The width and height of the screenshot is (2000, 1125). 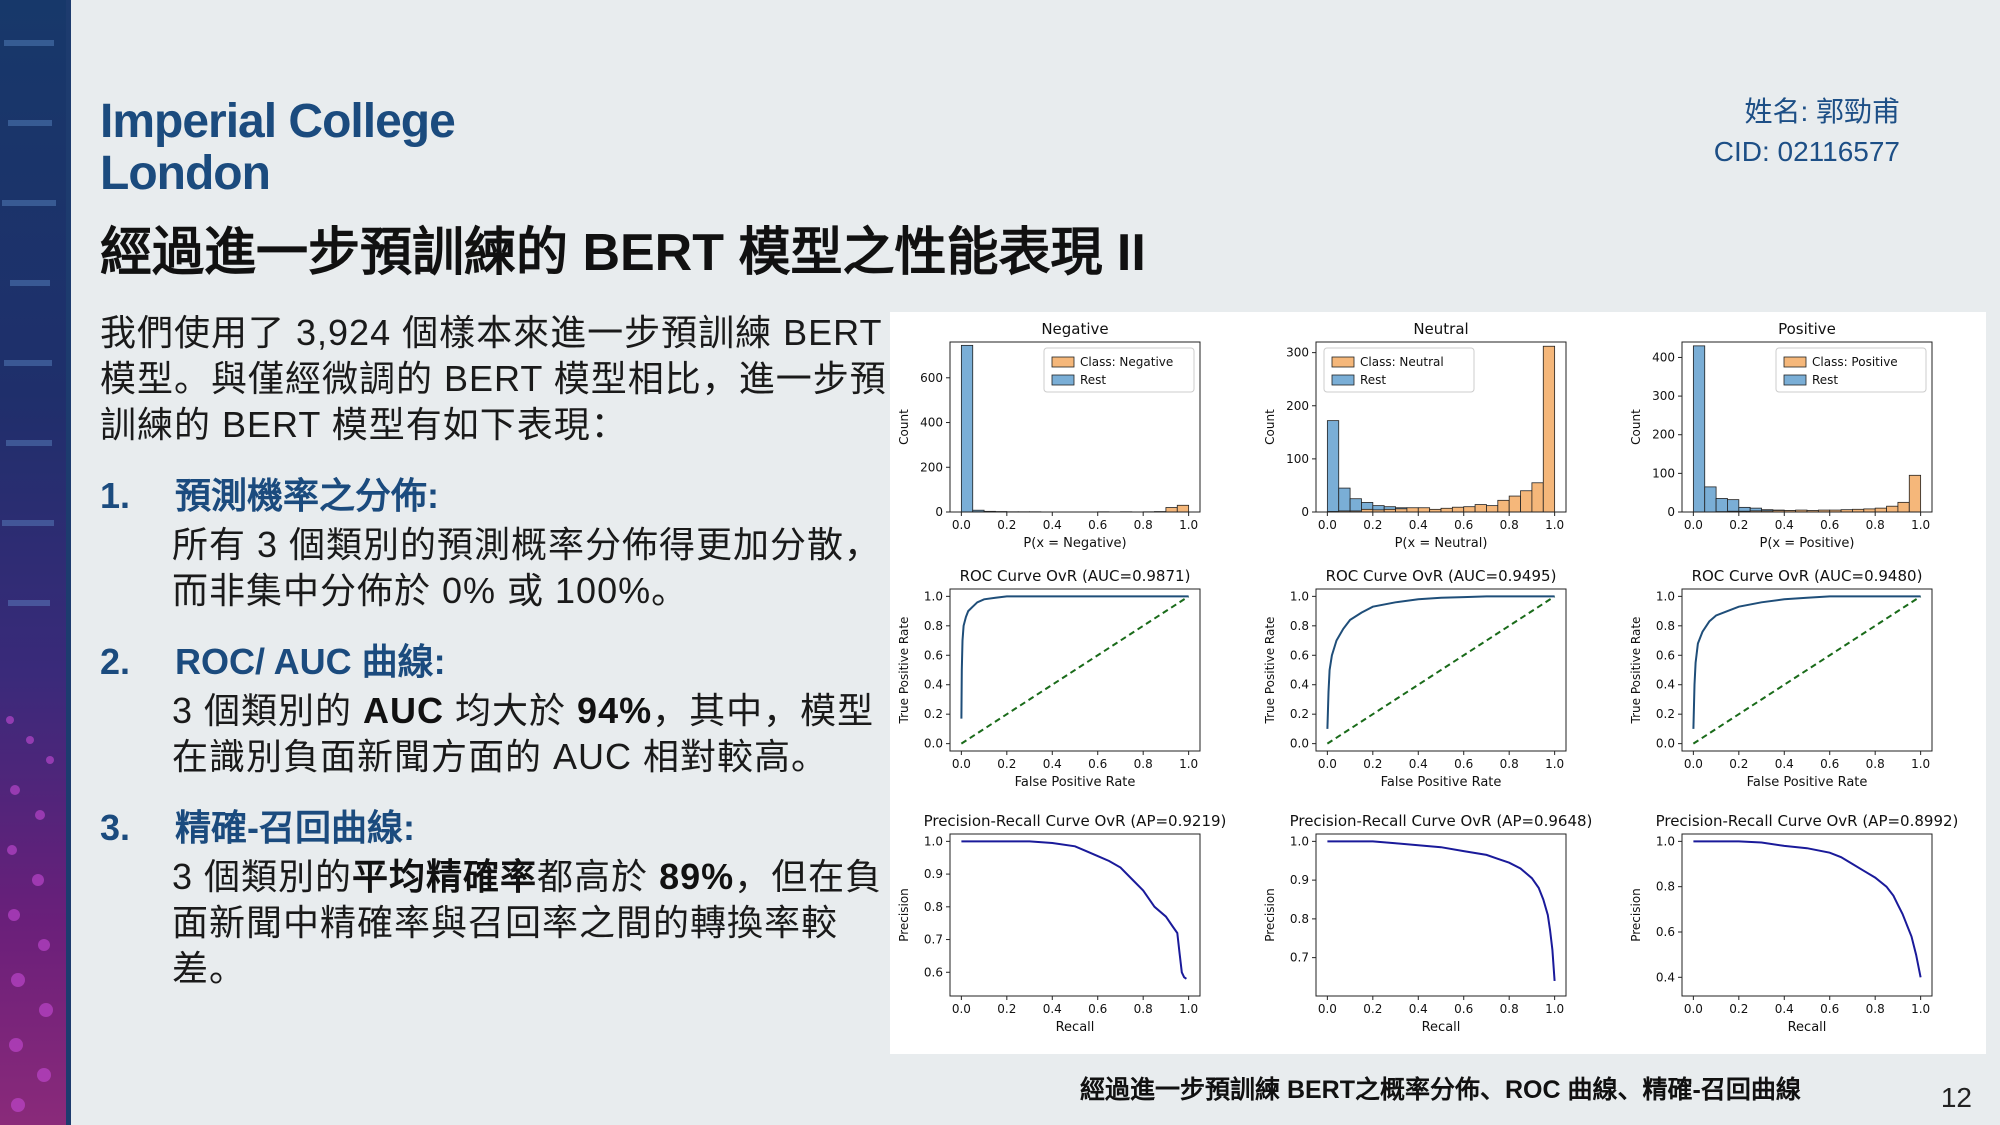 What do you see at coordinates (115, 495) in the screenshot?
I see `item-number: 1.` at bounding box center [115, 495].